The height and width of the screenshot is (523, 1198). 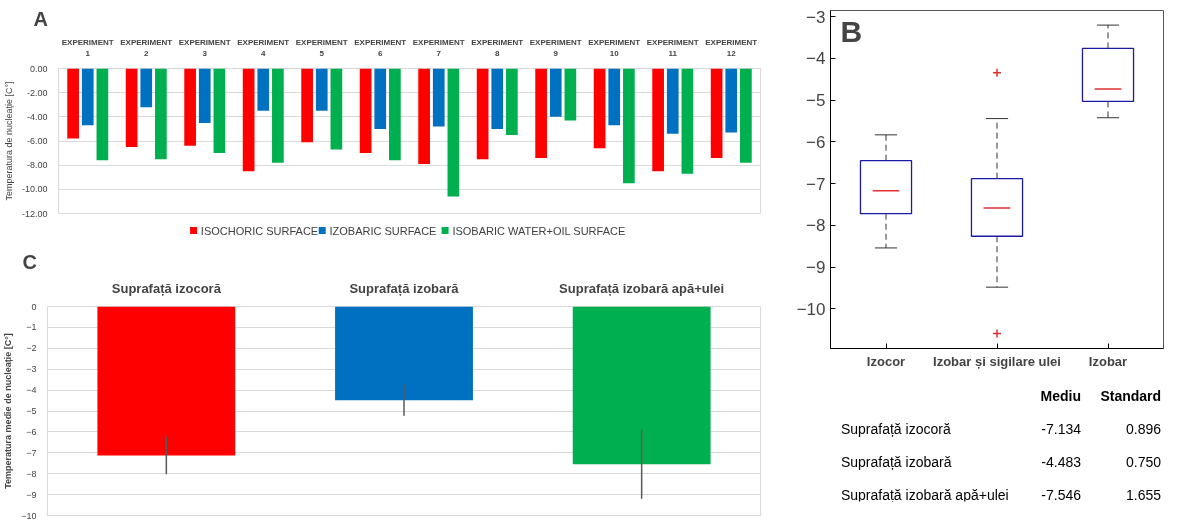 I want to click on x-tick-label: EXPERIMENT 2, so click(x=146, y=47).